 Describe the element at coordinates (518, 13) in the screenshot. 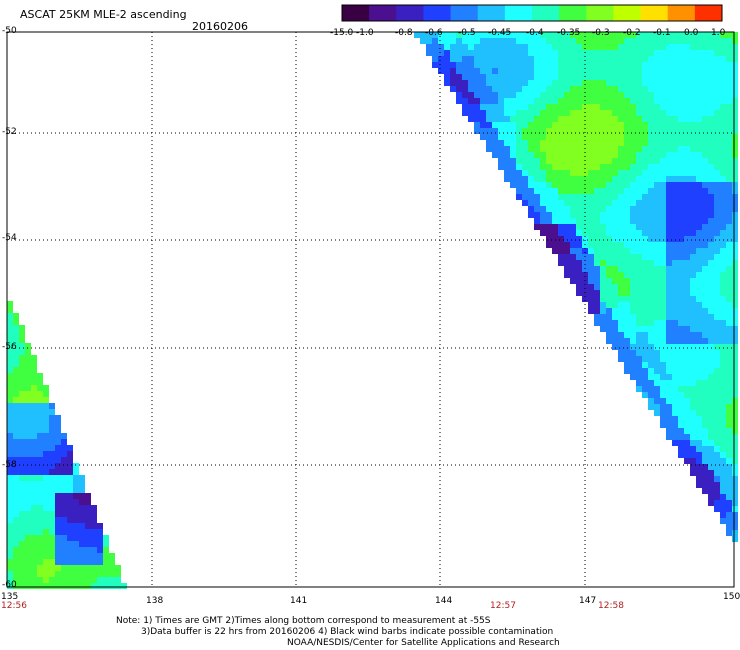

I see `colorbar-swatch` at that location.